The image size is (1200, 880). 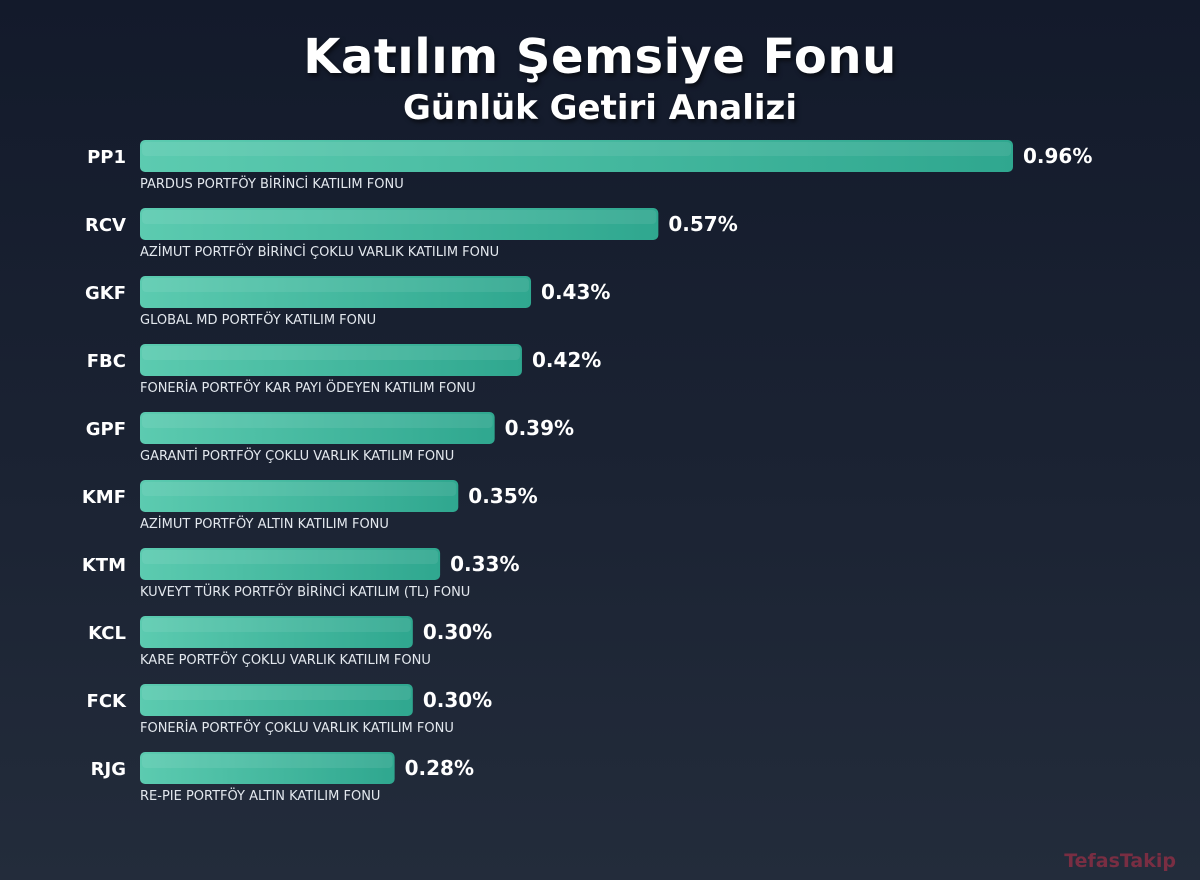 What do you see at coordinates (106, 429) in the screenshot?
I see `fund-code-label: GPF` at bounding box center [106, 429].